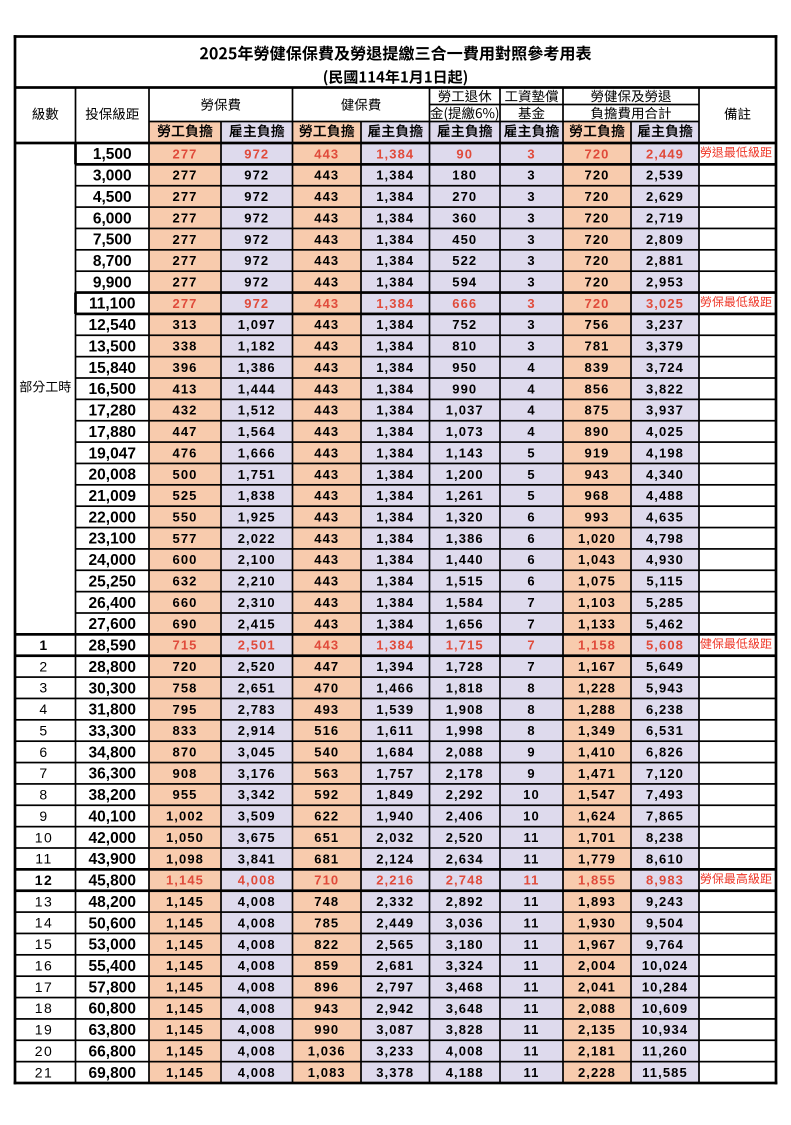 The image size is (791, 1125). What do you see at coordinates (597, 944) in the screenshot?
I see `svg-text: 1,967` at bounding box center [597, 944].